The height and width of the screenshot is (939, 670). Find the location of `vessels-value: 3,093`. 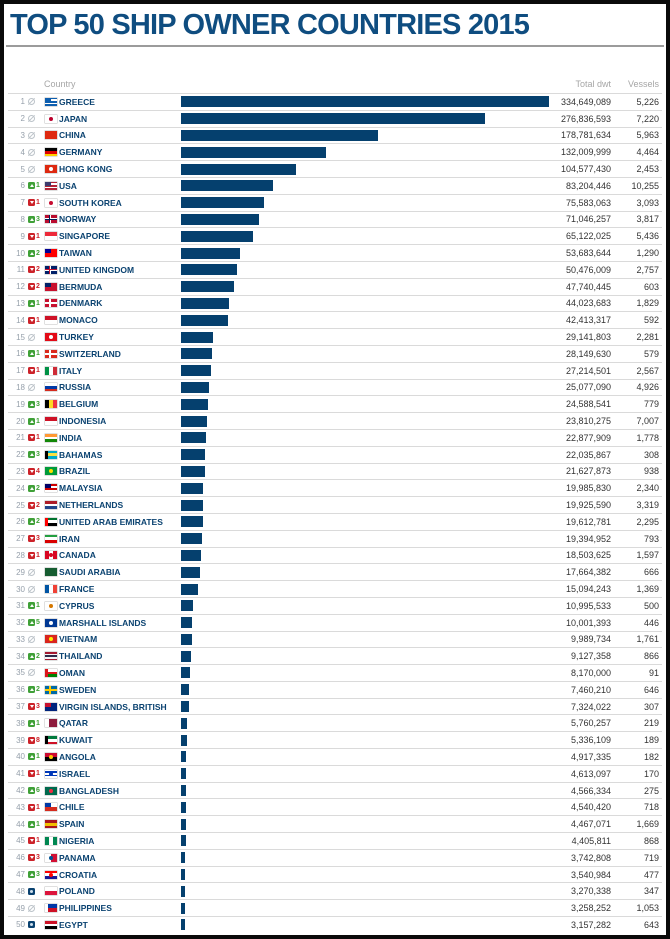

vessels-value: 3,093 is located at coordinates (647, 202).